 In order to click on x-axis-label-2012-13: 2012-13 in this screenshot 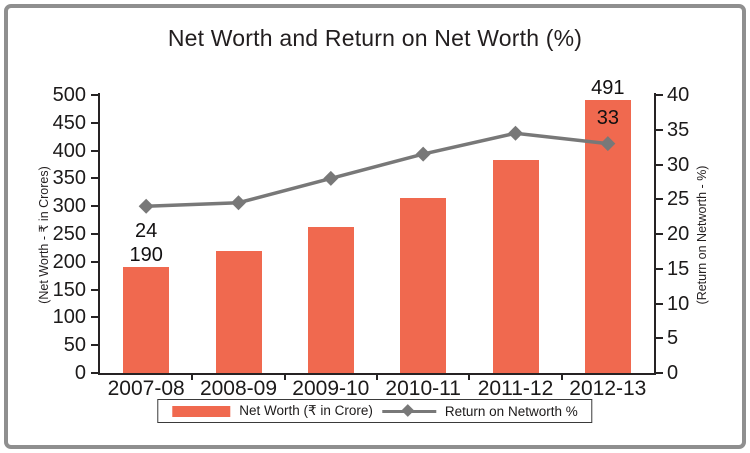, I will do `click(608, 388)`.